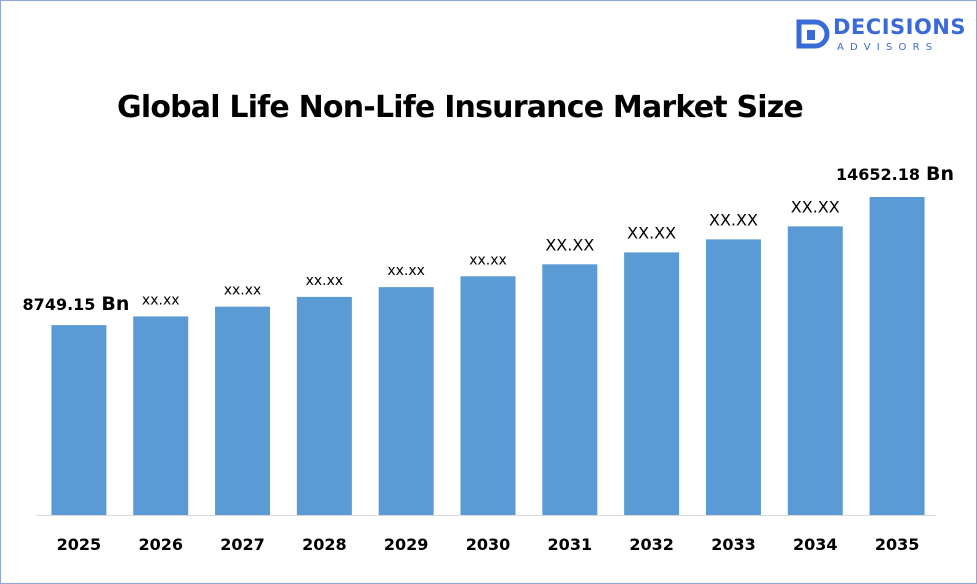  I want to click on bar-2028, so click(324, 405).